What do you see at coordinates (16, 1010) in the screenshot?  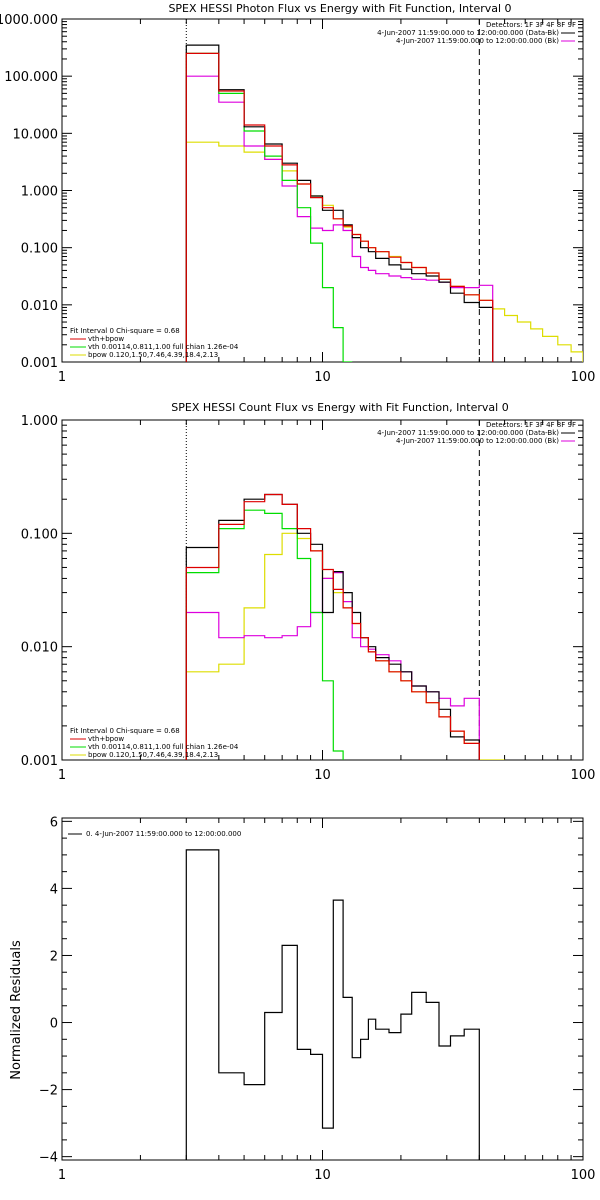 I see `residuals-y-axis-label: Normalized Residuals` at bounding box center [16, 1010].